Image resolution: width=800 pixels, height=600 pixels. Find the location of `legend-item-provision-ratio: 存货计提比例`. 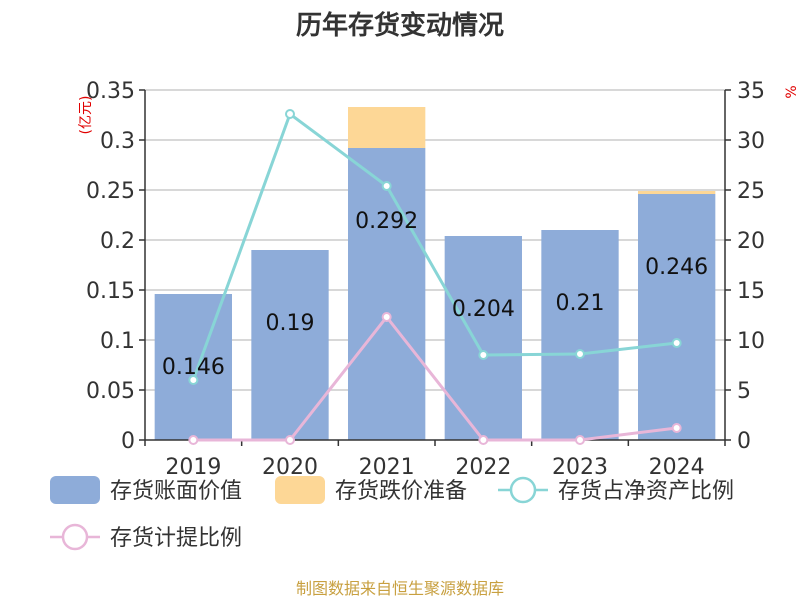

legend-item-provision-ratio: 存货计提比例 is located at coordinates (146, 537).